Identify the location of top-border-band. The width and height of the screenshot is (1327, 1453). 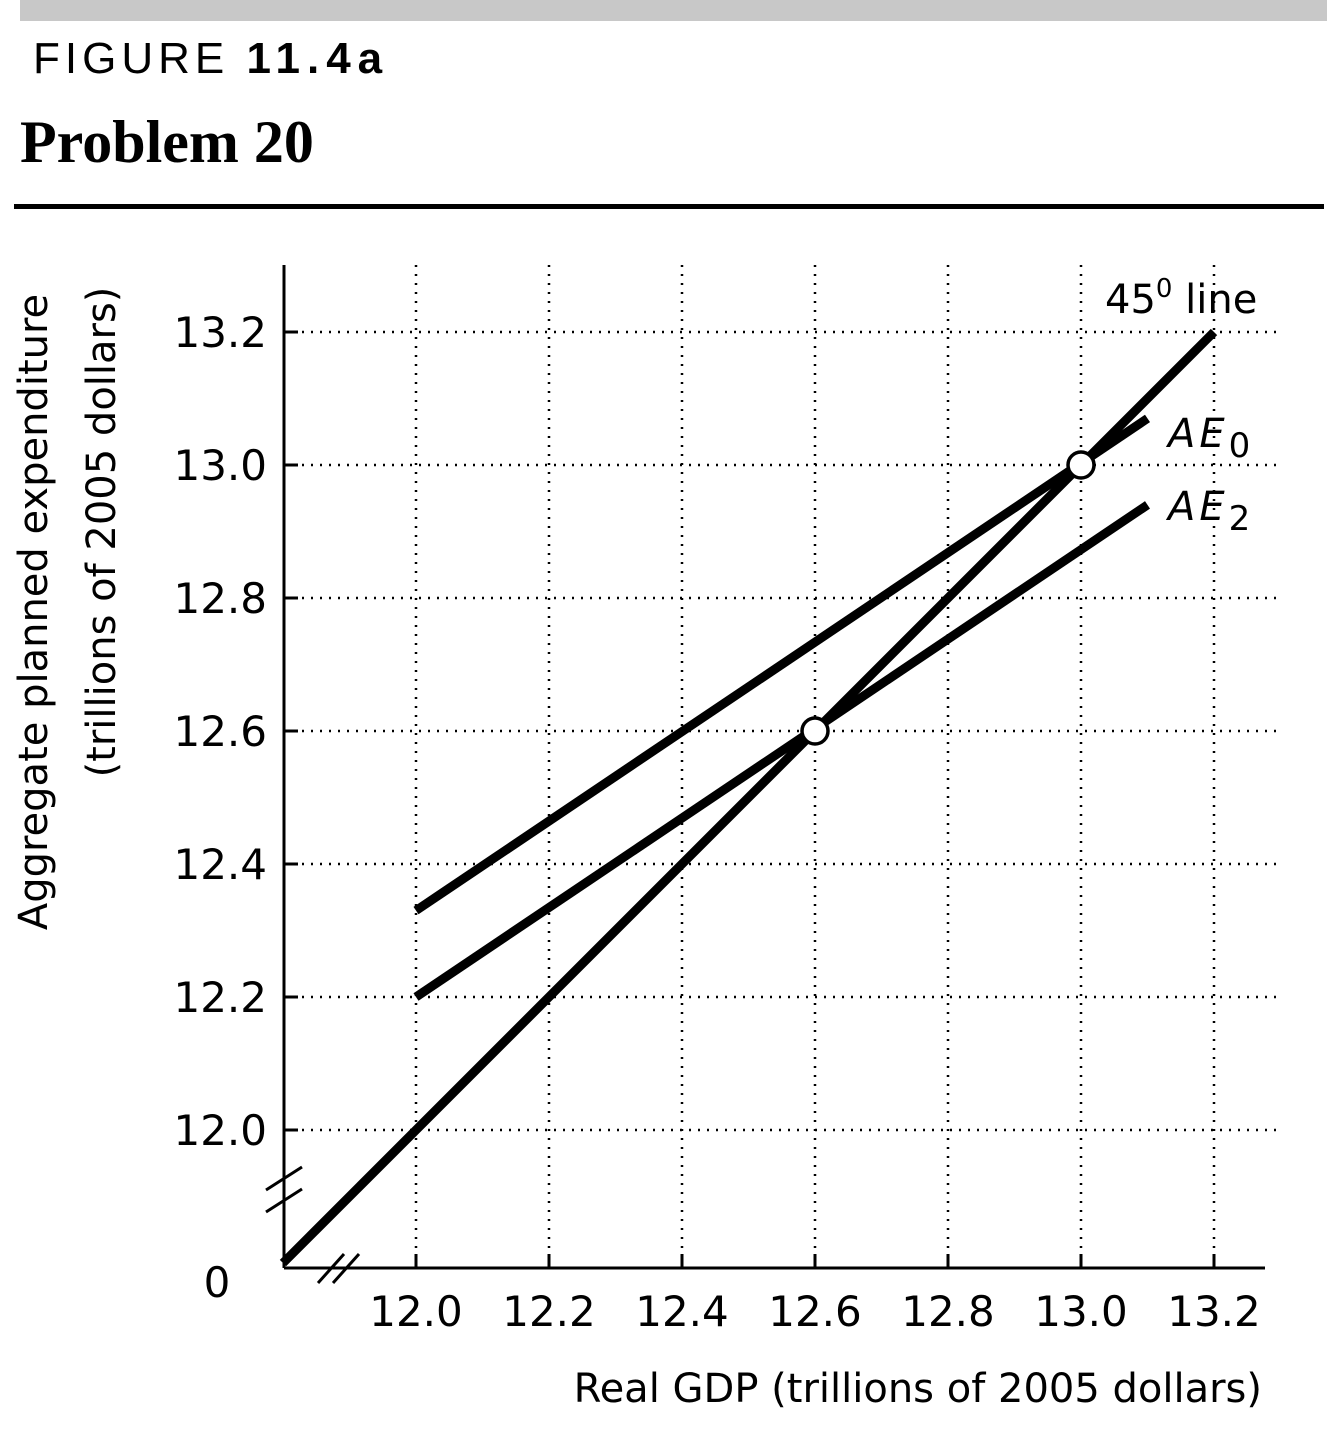
(673, 10).